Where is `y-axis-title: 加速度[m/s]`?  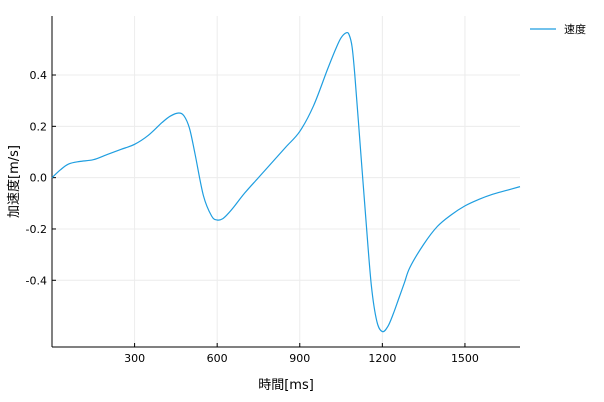
y-axis-title: 加速度[m/s] is located at coordinates (14, 181).